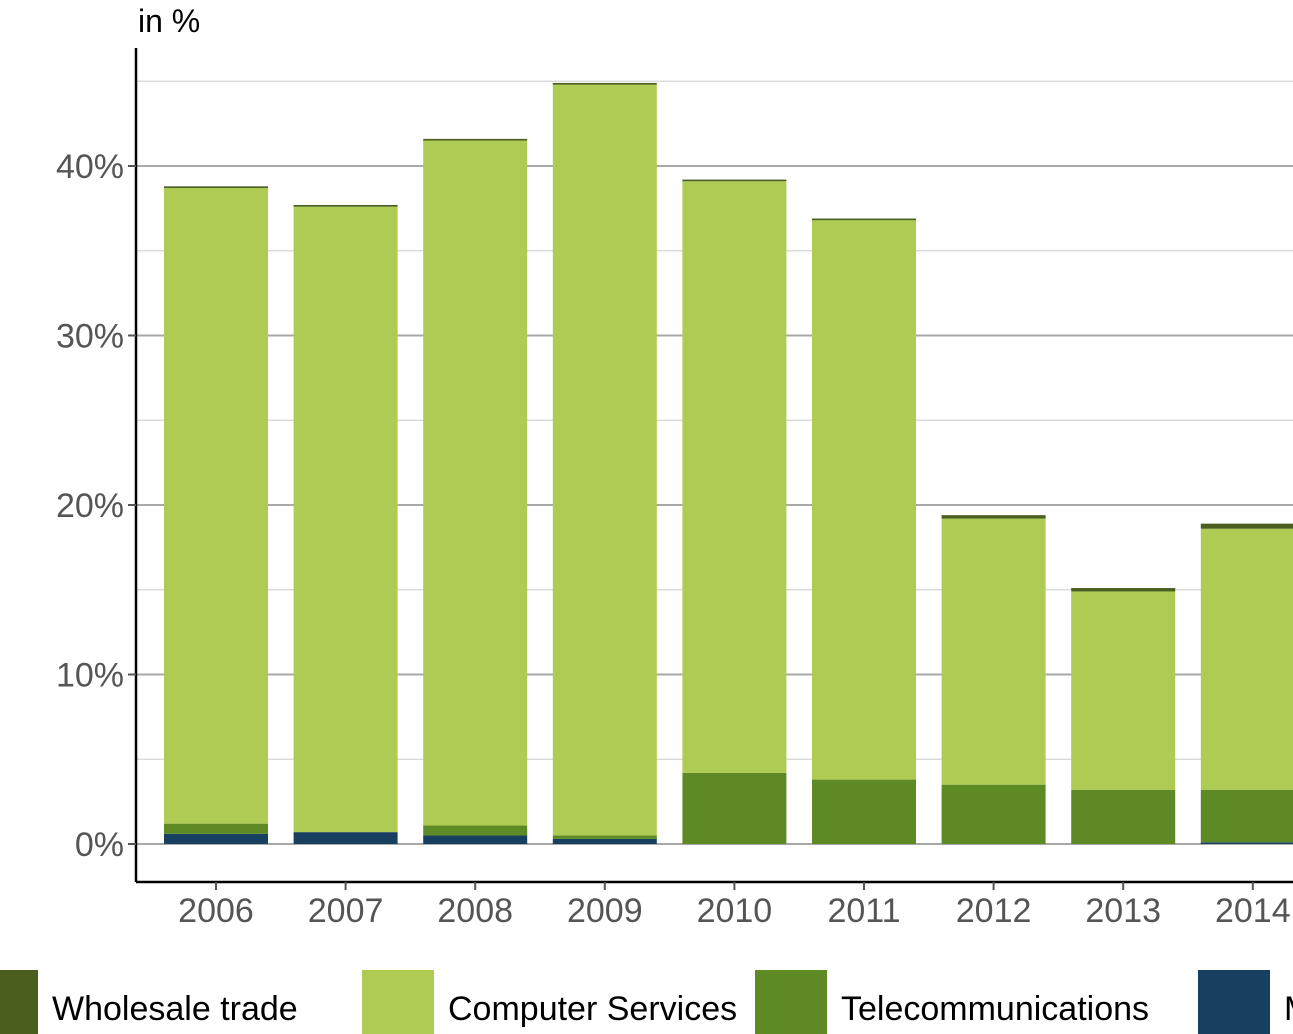  I want to click on legend-label: Telecommunications, so click(995, 1009).